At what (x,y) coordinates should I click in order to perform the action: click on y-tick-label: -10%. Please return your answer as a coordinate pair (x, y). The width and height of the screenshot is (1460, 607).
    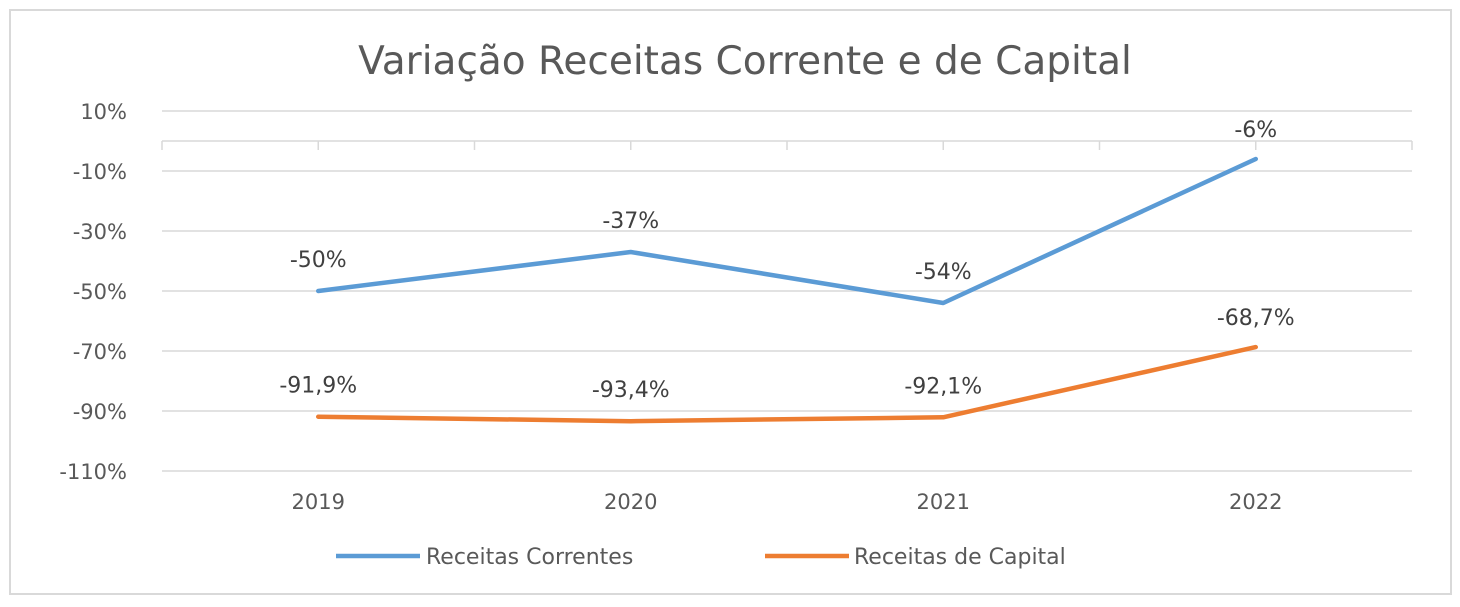
    Looking at the image, I should click on (100, 172).